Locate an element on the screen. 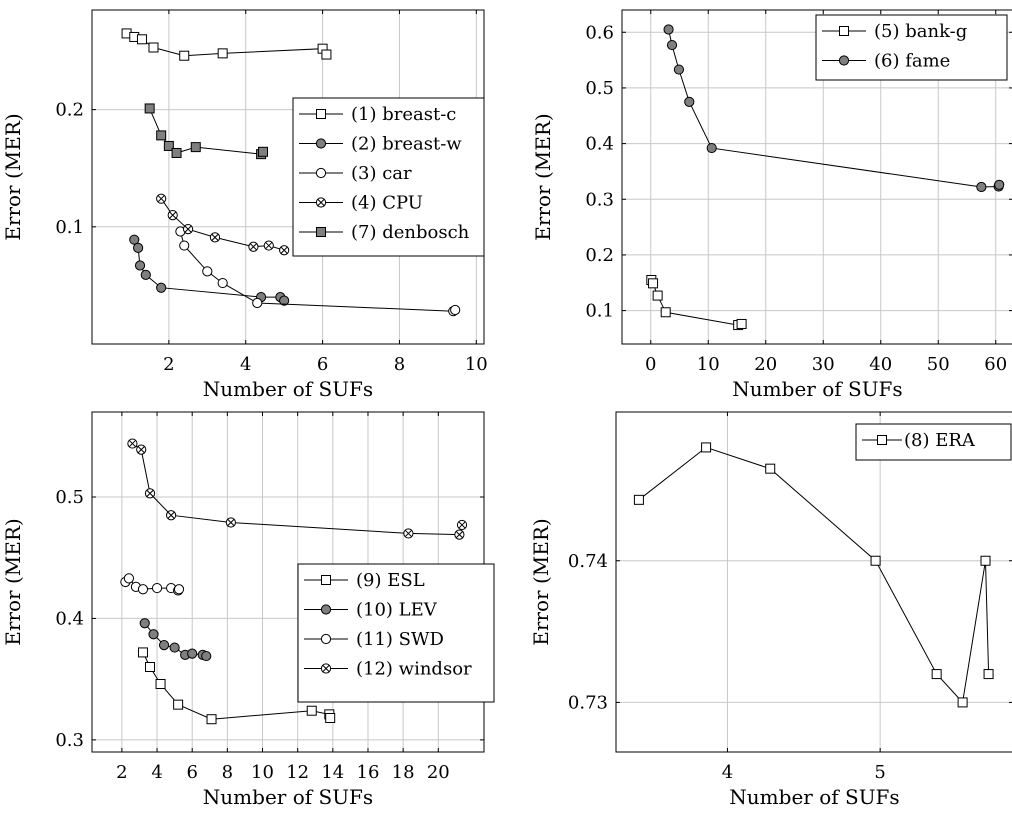 This screenshot has width=1012, height=816. legend-entry-3-car: (3) car is located at coordinates (355, 173).